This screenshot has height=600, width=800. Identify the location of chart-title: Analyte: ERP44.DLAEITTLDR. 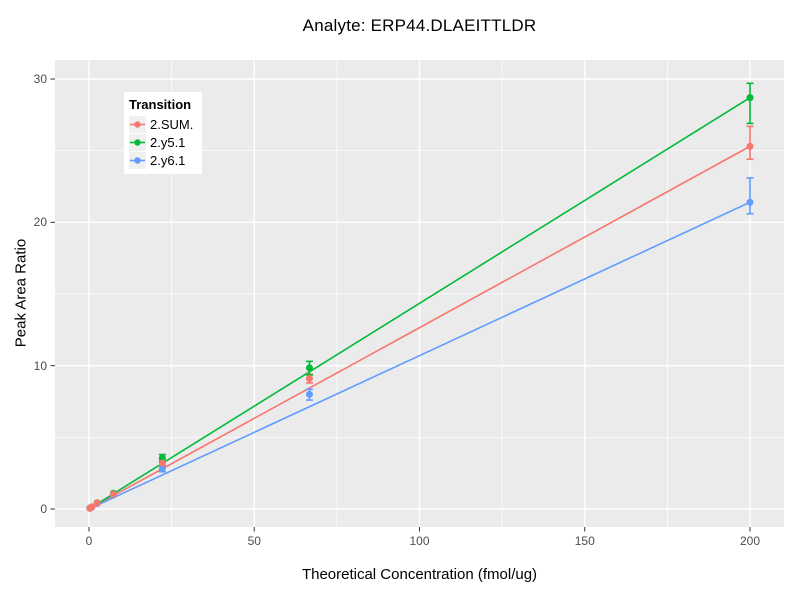
(419, 25).